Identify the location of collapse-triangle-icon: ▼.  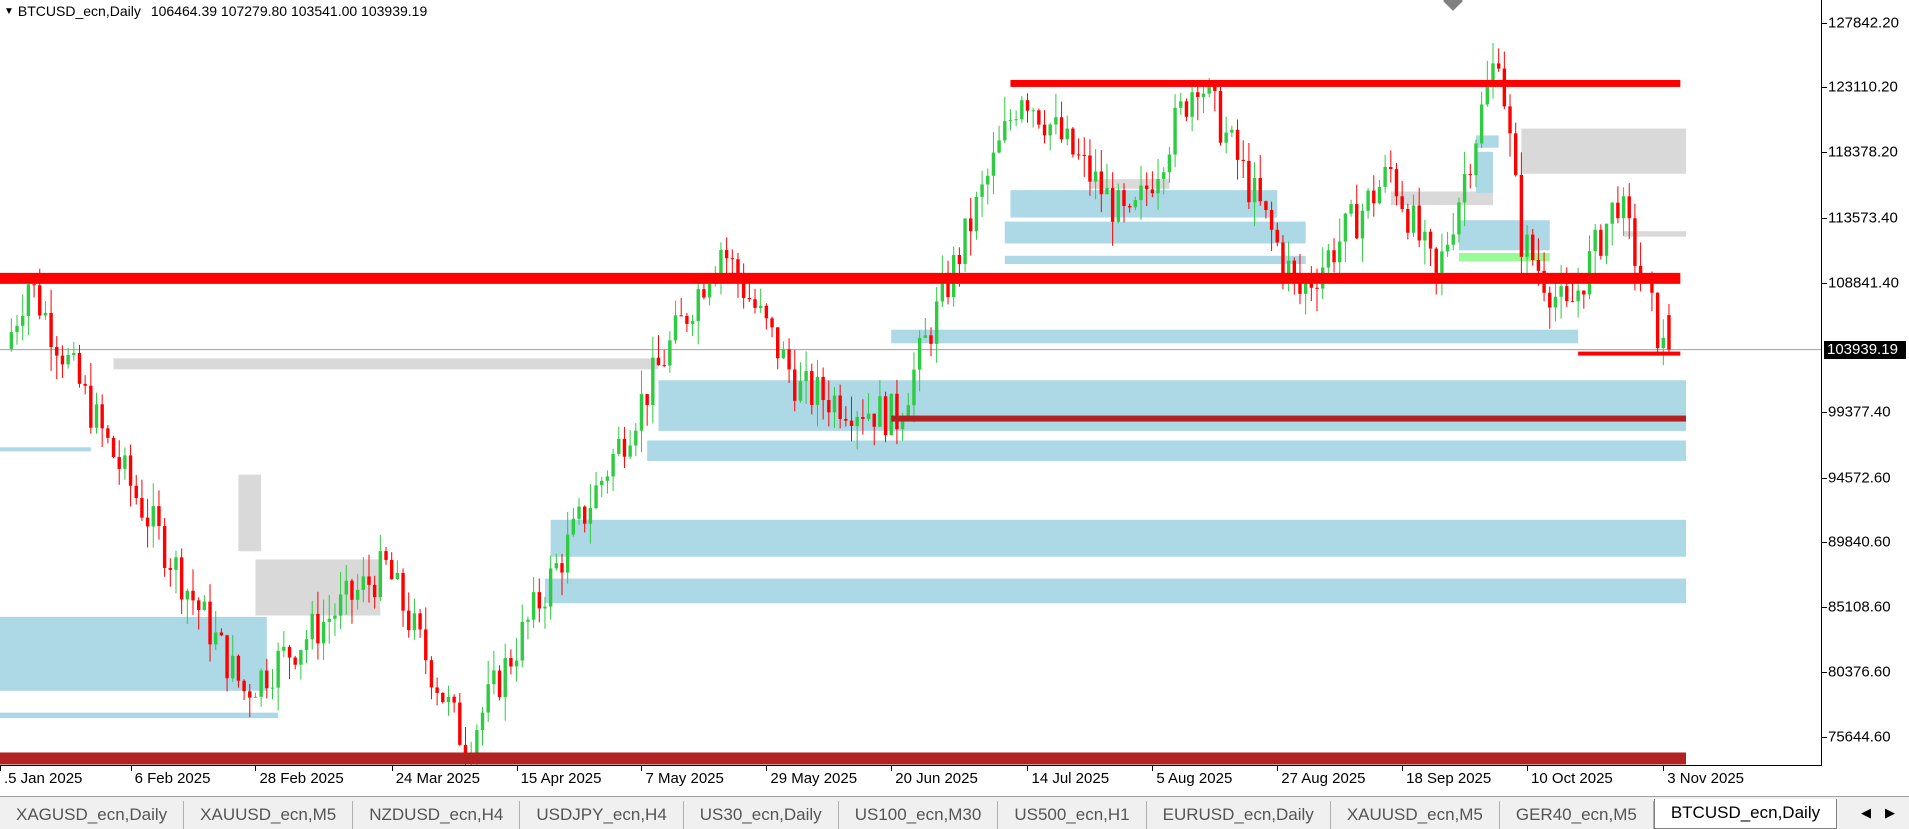
(9, 11).